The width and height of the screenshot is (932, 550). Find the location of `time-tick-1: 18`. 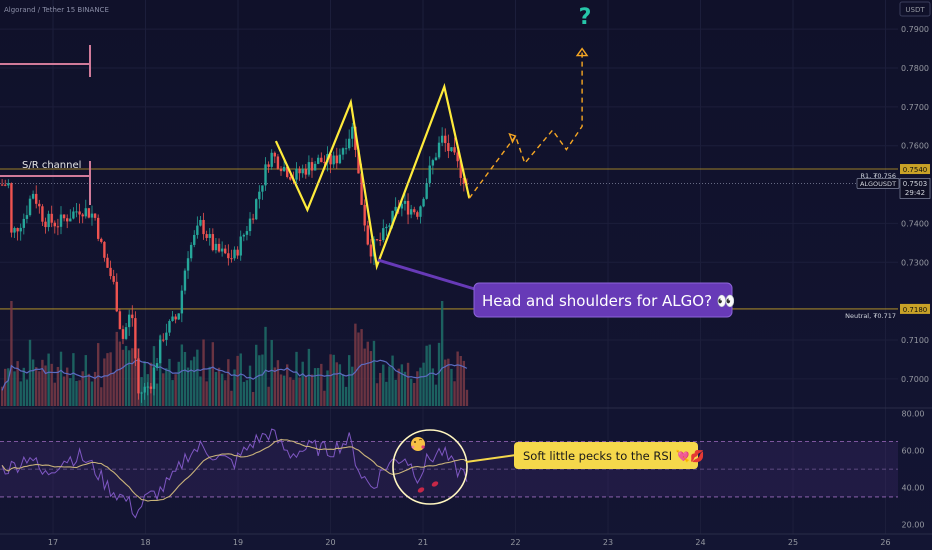

time-tick-1: 18 is located at coordinates (145, 542).